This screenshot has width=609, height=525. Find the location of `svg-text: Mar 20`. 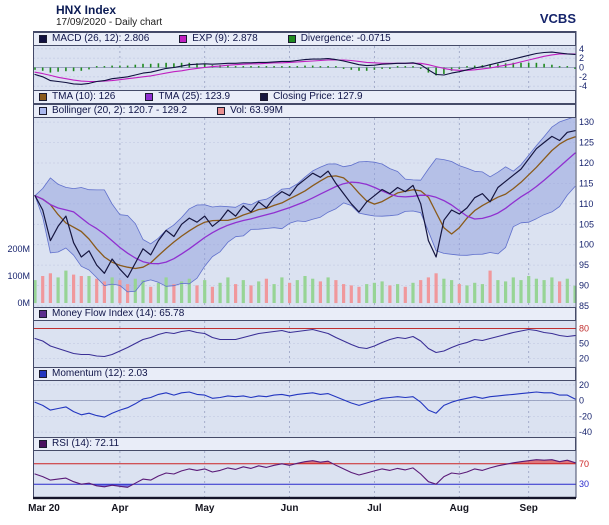

svg-text: Mar 20 is located at coordinates (44, 508).